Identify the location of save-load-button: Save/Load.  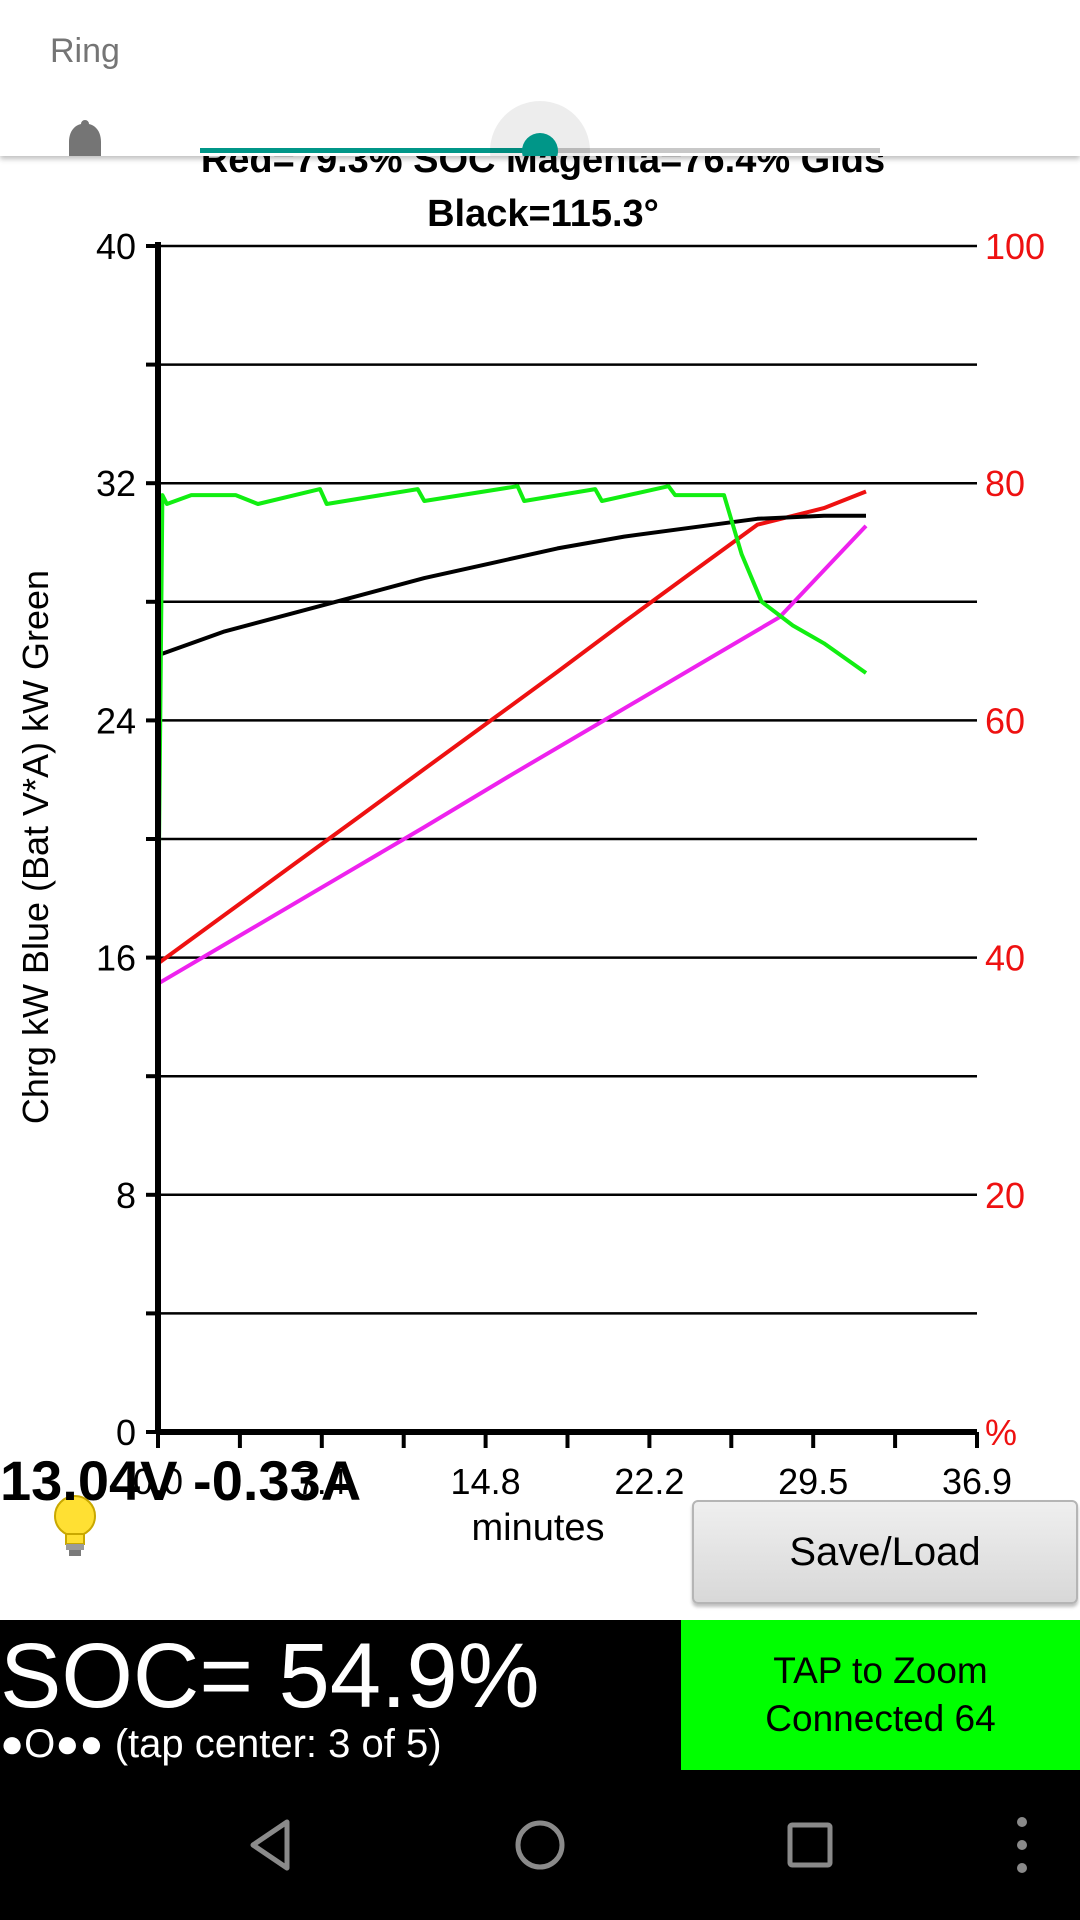
(885, 1552).